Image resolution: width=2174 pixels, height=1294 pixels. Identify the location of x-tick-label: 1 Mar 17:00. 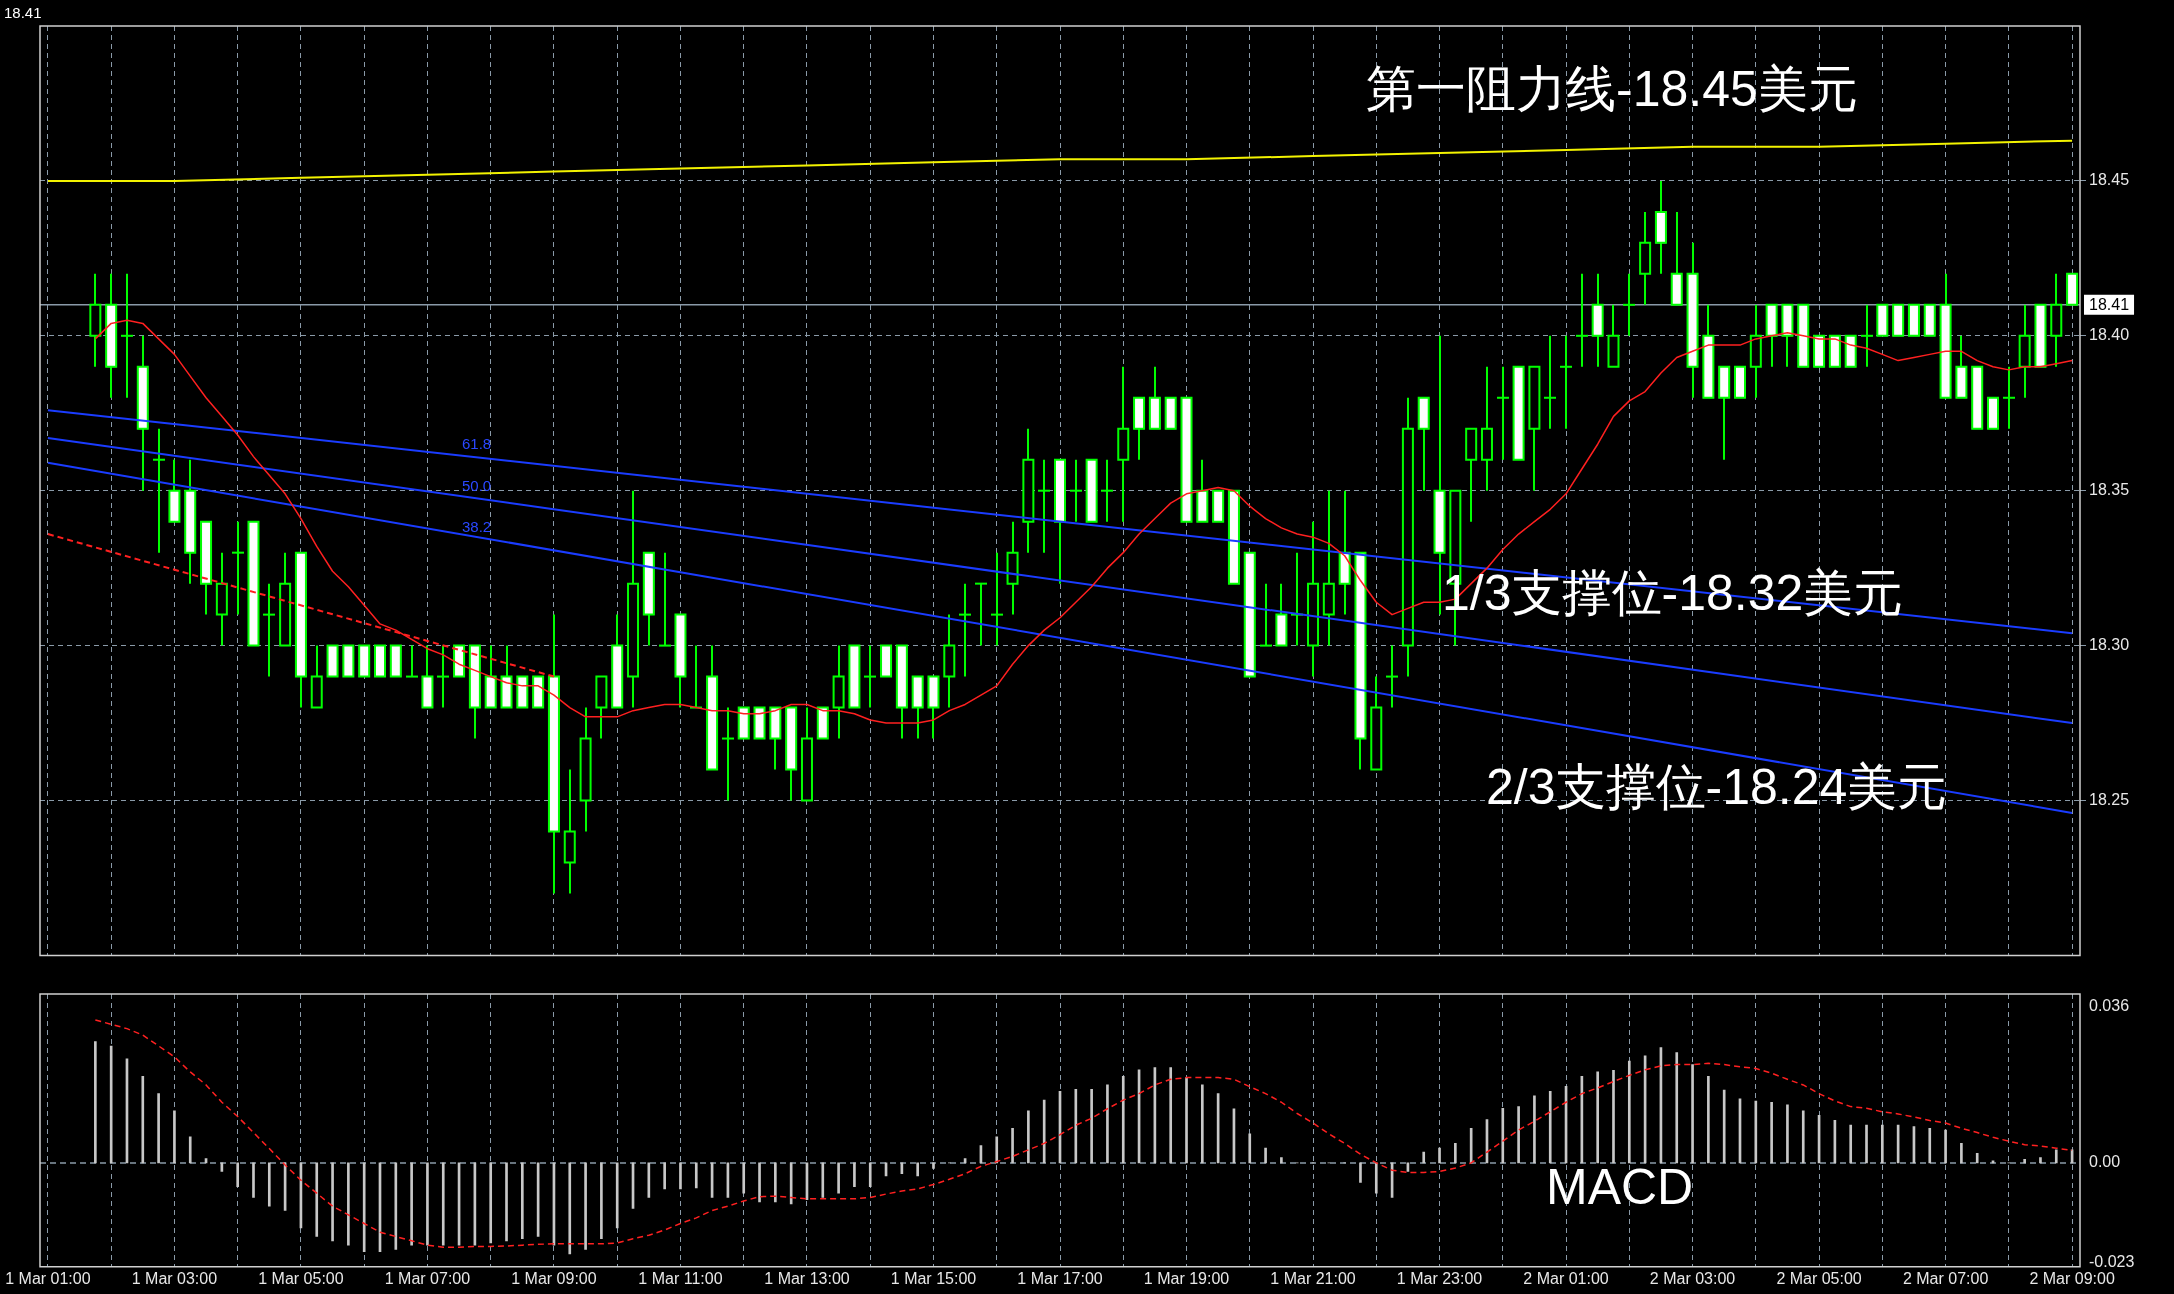
(1060, 1278).